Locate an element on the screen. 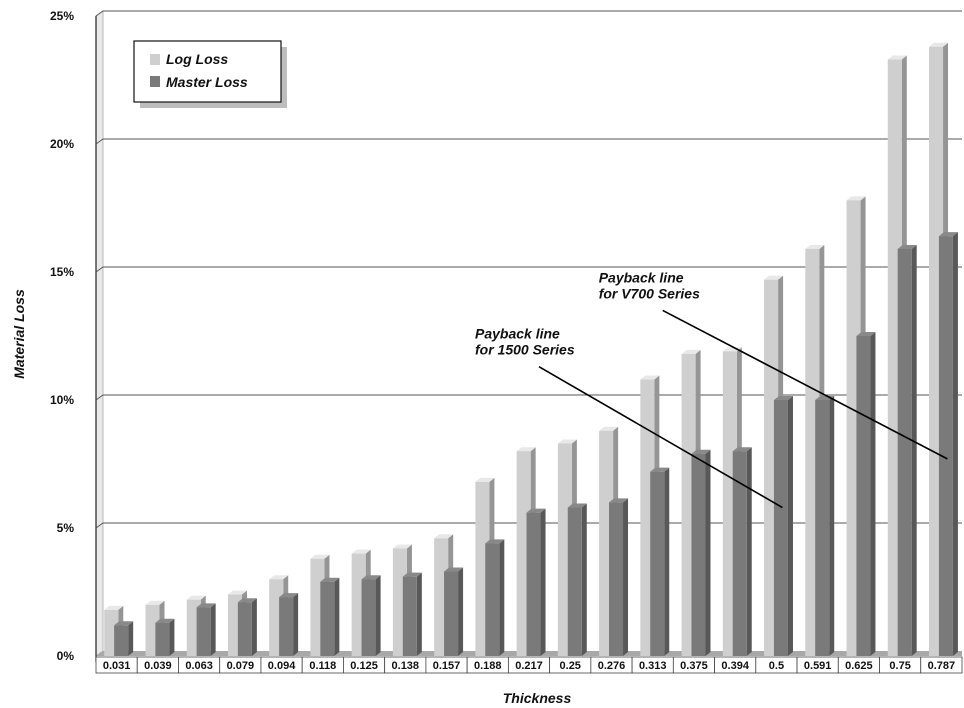 The height and width of the screenshot is (708, 964). x-tick-label: 0.217 is located at coordinates (529, 666).